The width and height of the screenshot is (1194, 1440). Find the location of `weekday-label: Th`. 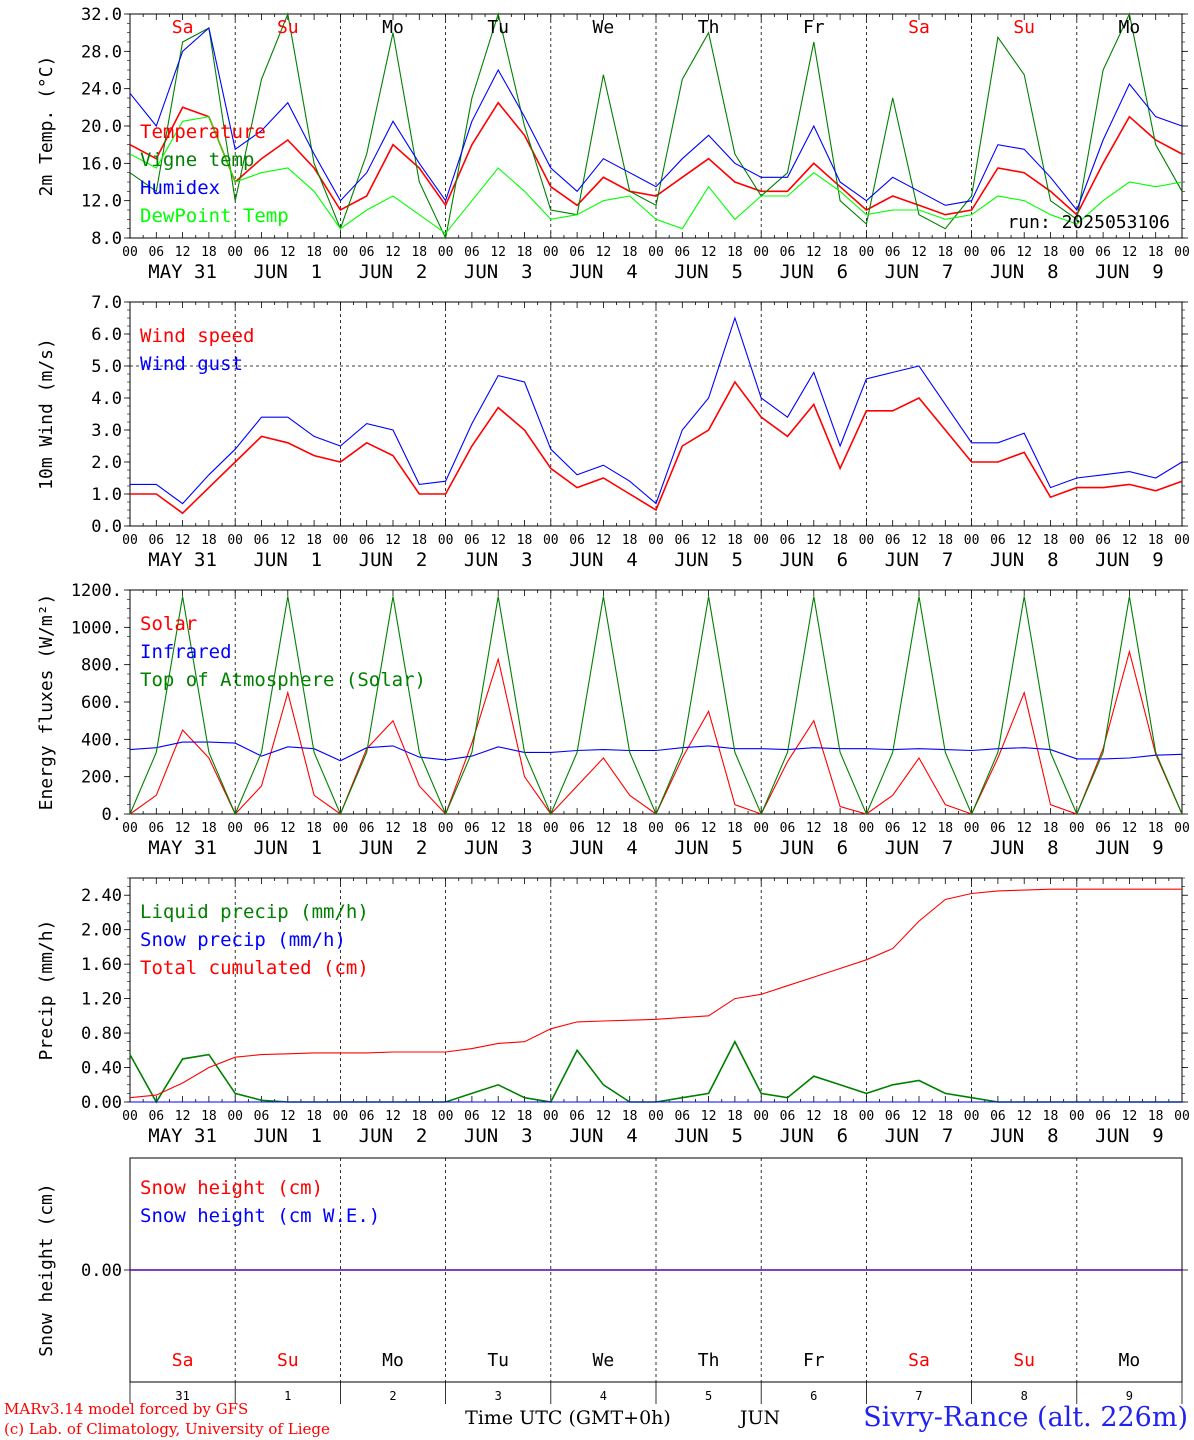

weekday-label: Th is located at coordinates (709, 27).